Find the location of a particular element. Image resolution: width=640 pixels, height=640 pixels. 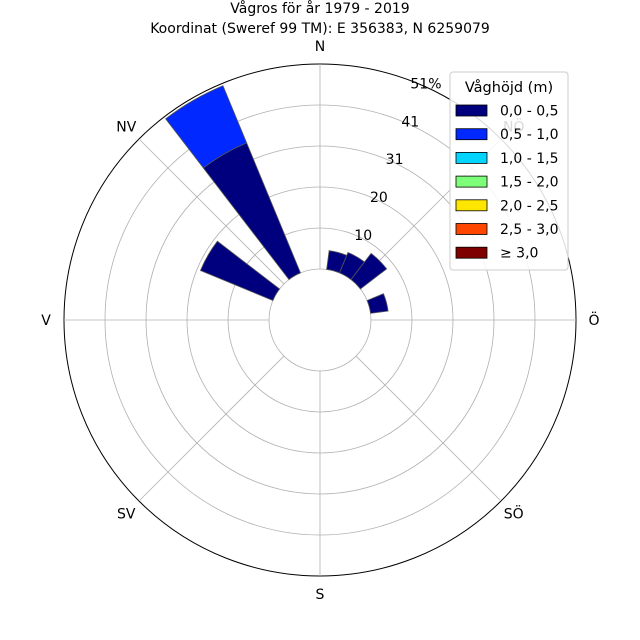

legend-label: 2,5 - 3,0 is located at coordinates (529, 230).